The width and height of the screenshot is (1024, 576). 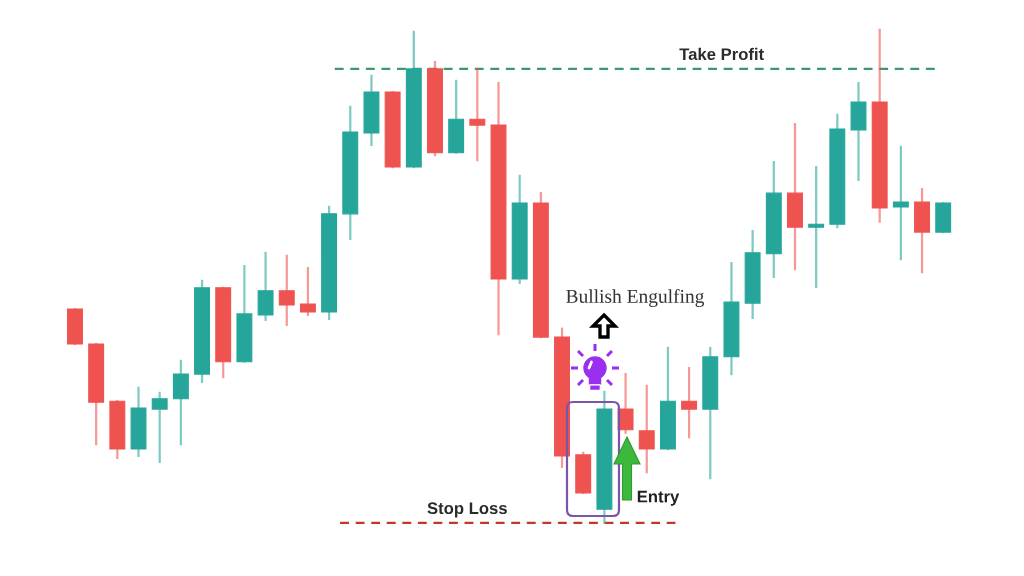 What do you see at coordinates (721, 54) in the screenshot?
I see `ref-line-label: Take Profit` at bounding box center [721, 54].